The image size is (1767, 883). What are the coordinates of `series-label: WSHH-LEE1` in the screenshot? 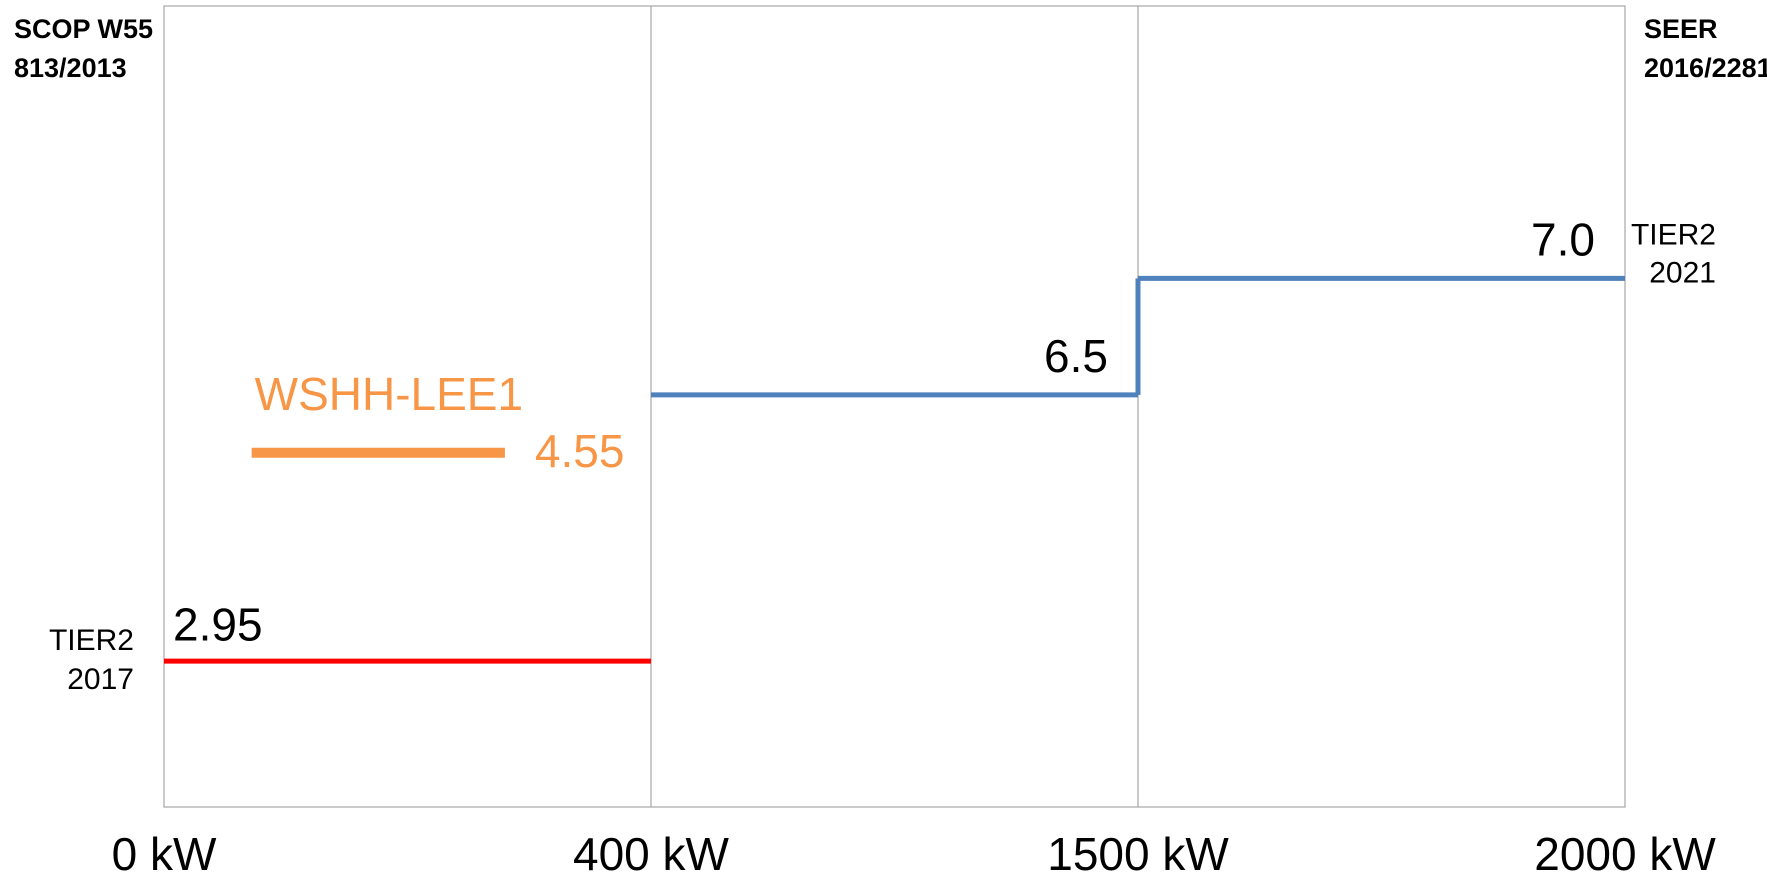 It's located at (389, 394).